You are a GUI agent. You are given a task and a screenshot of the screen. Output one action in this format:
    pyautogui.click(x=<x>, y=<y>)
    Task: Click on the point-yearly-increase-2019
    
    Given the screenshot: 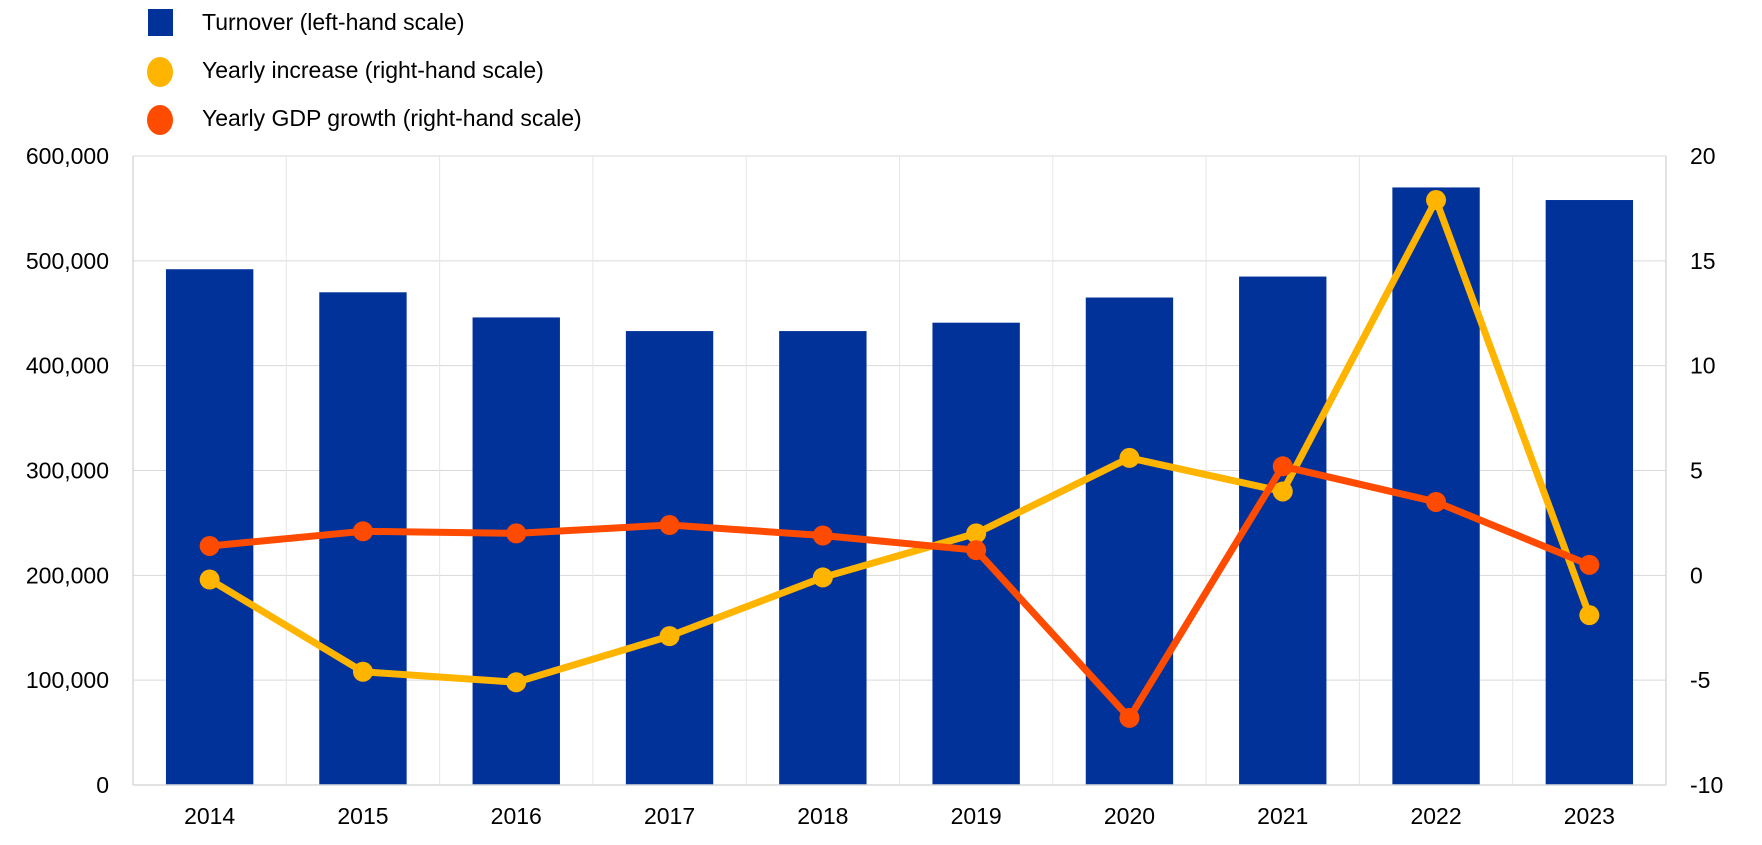 What is the action you would take?
    pyautogui.click(x=976, y=533)
    